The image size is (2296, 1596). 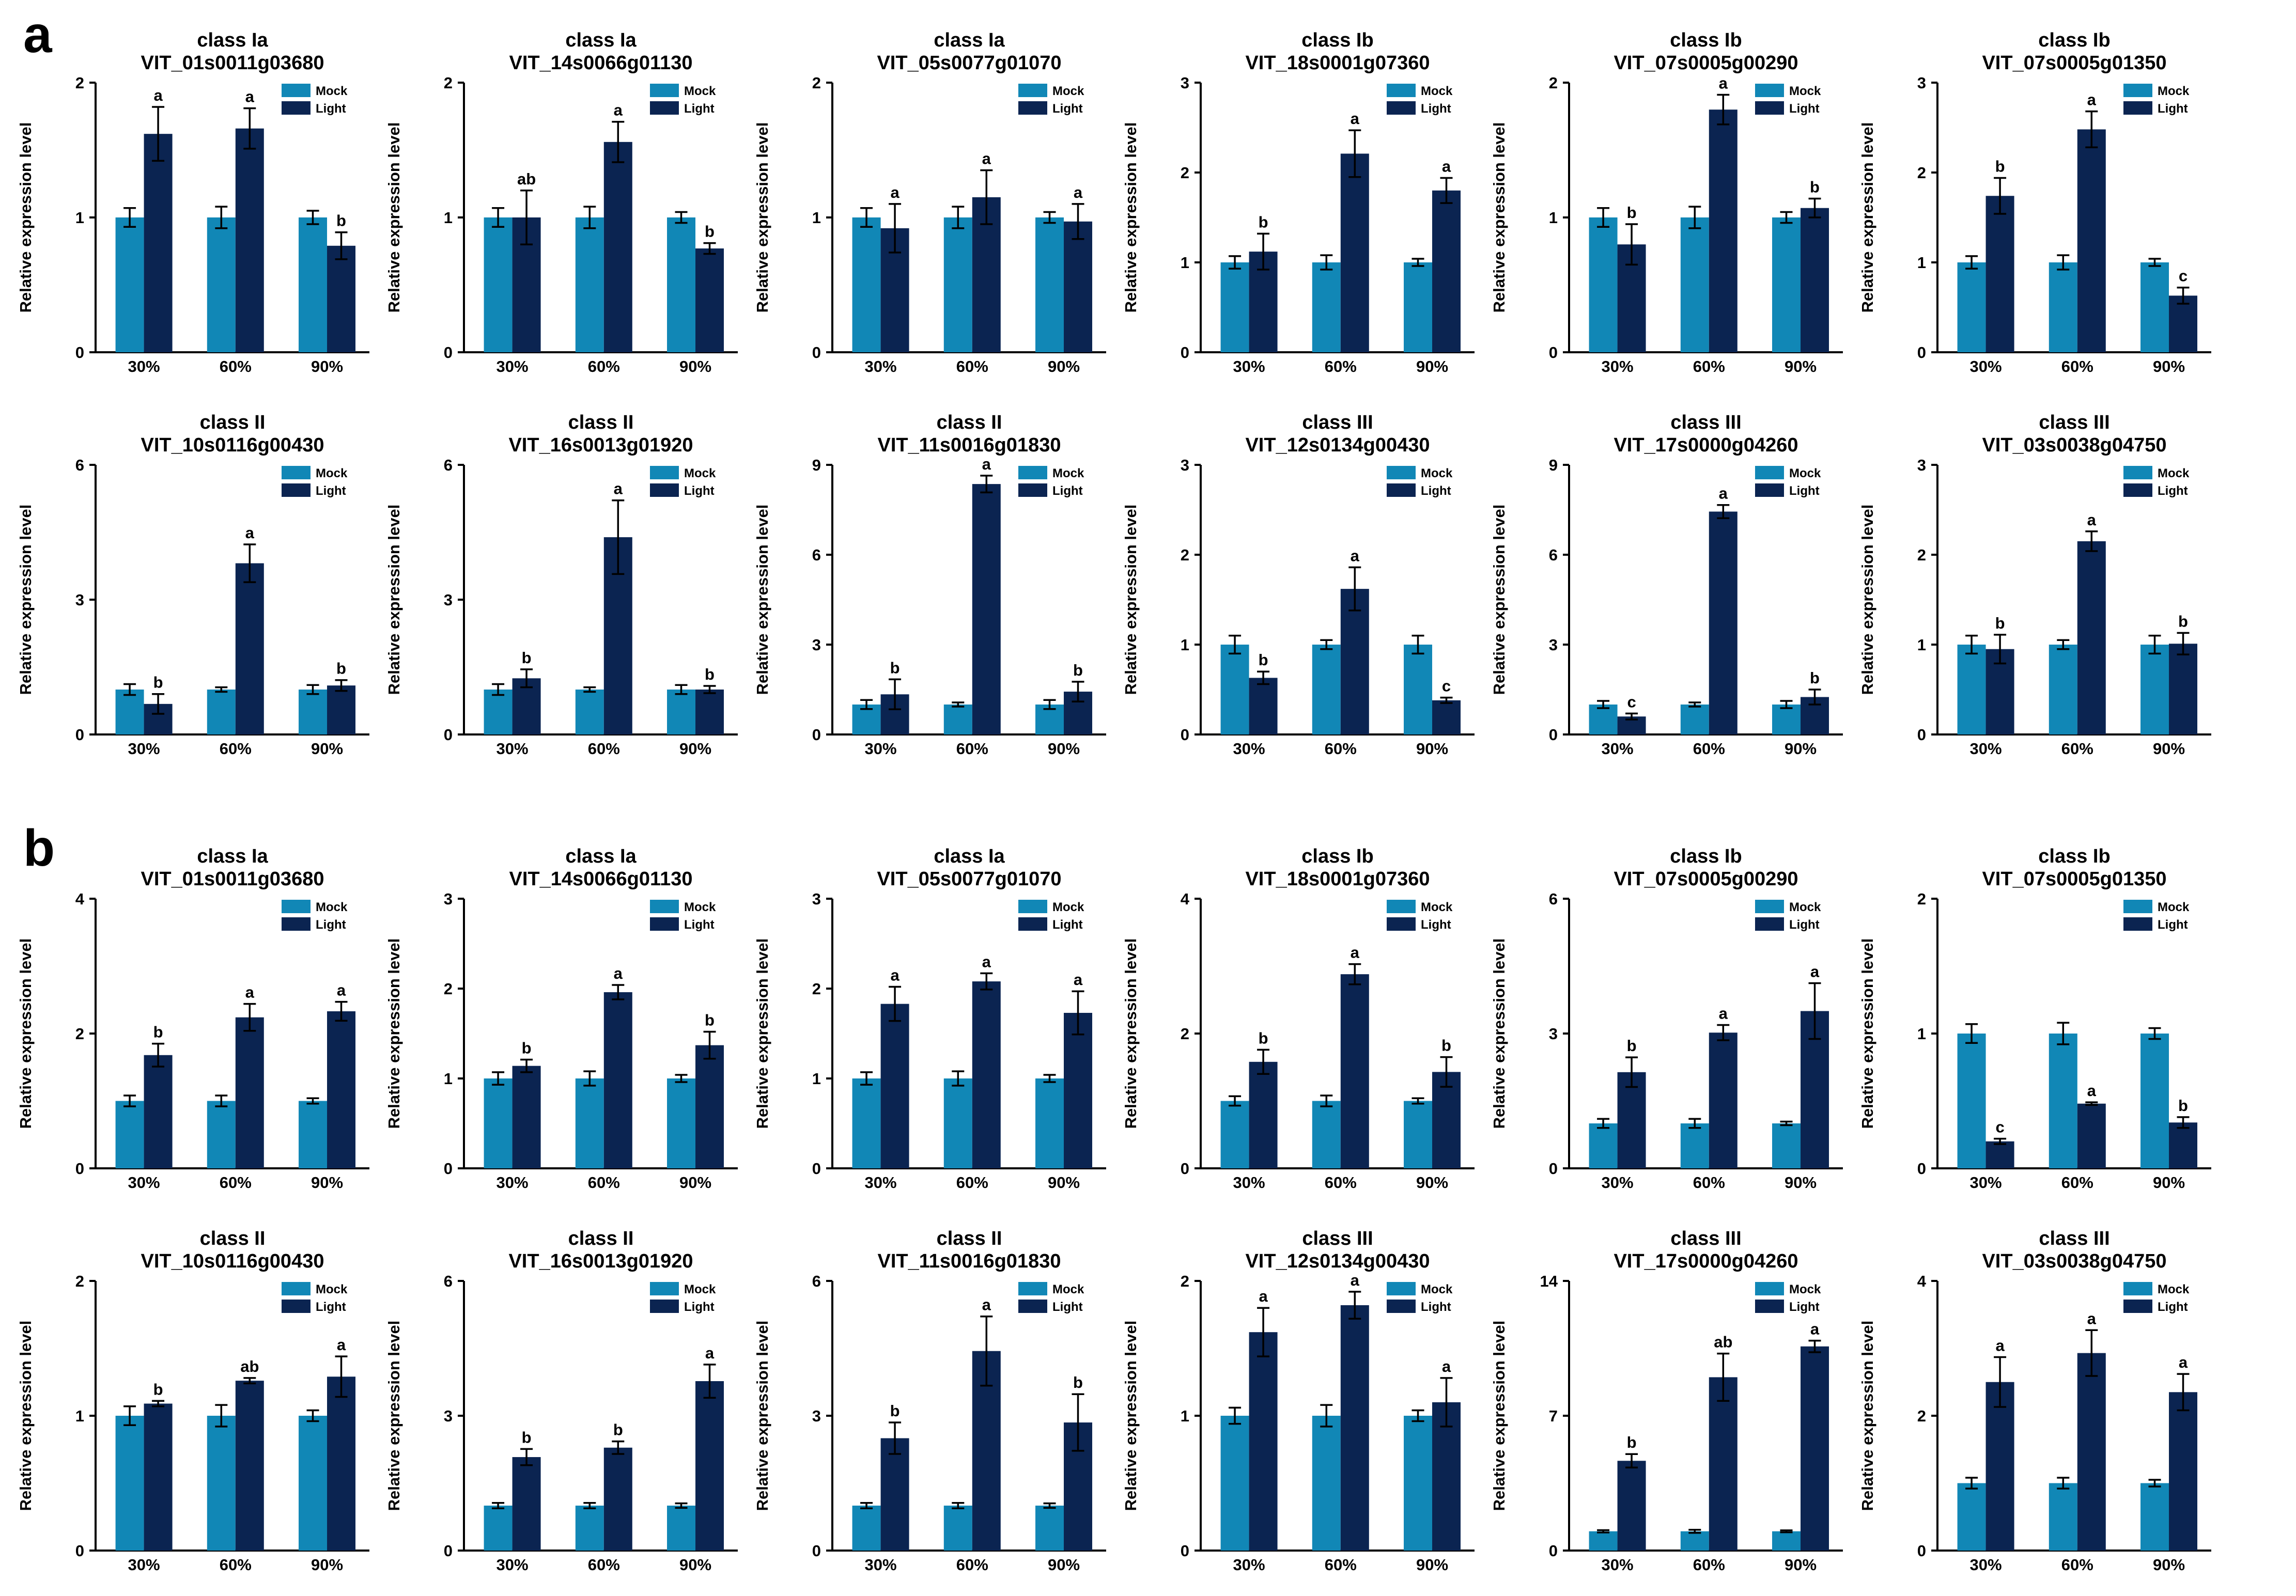 What do you see at coordinates (600, 445) in the screenshot?
I see `chart-title-gene: VIT_16s0013g01920` at bounding box center [600, 445].